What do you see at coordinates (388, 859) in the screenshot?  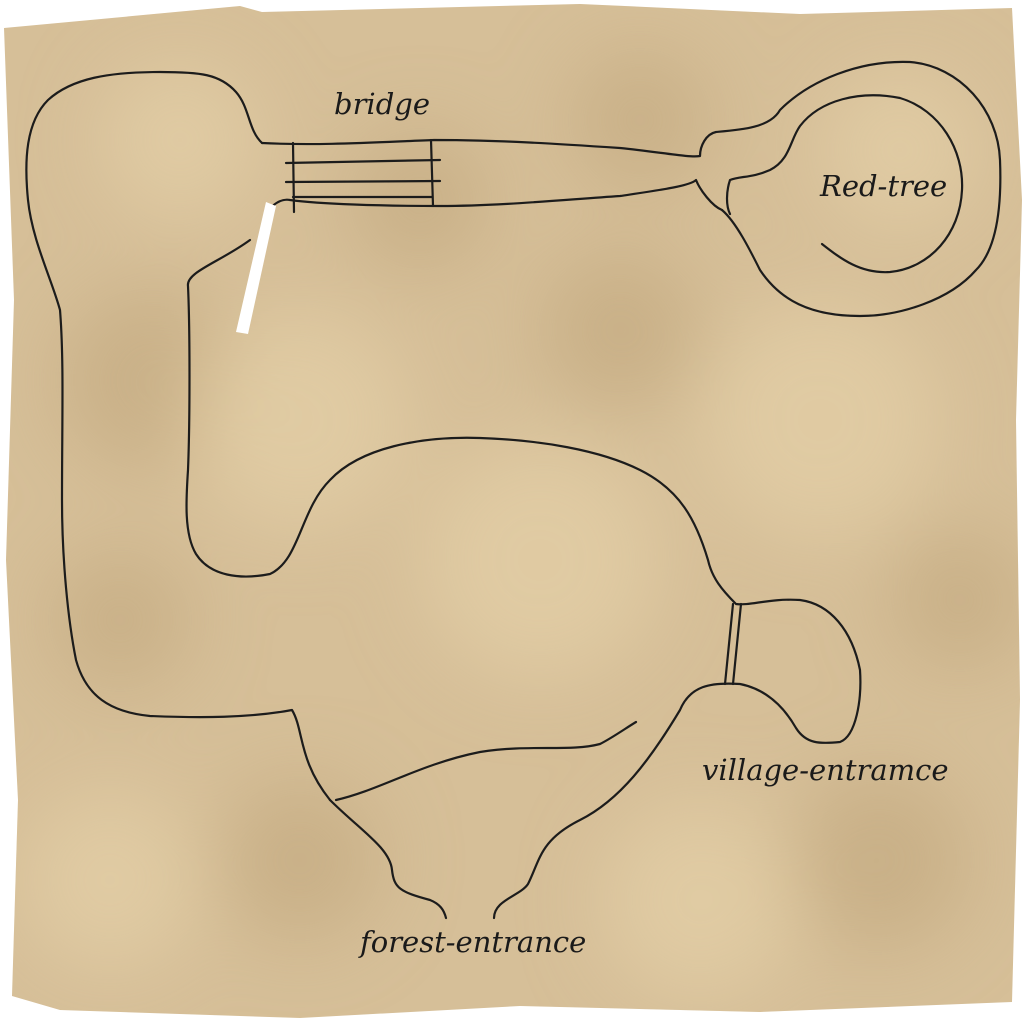 I see `trail-forest-left` at bounding box center [388, 859].